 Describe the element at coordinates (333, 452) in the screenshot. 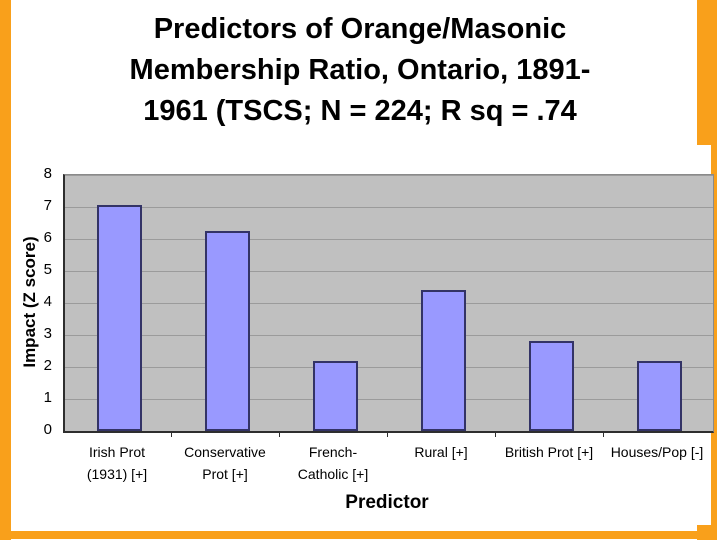

I see `x-category-label-line: French-` at that location.